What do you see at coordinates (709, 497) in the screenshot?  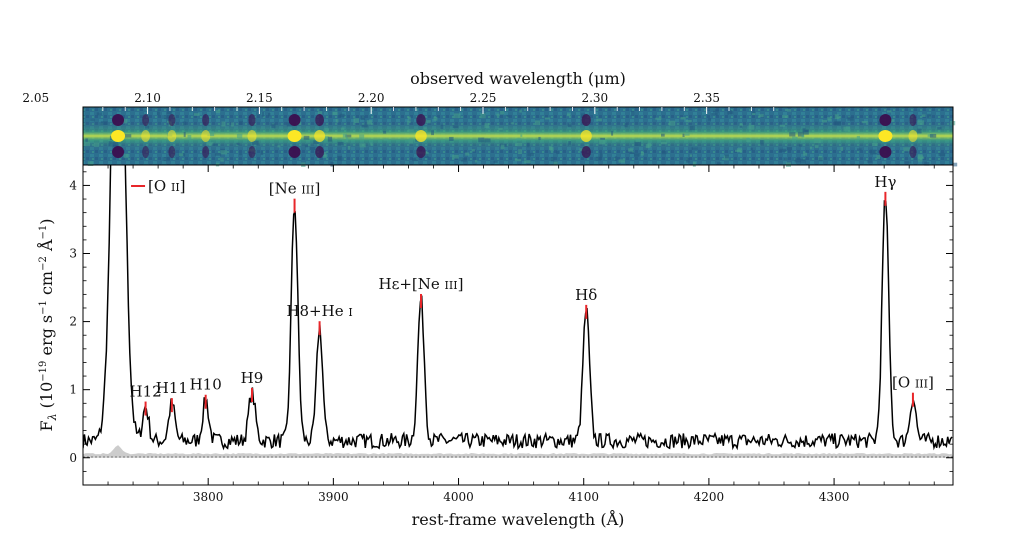 I see `x-tick-label: 4200` at bounding box center [709, 497].